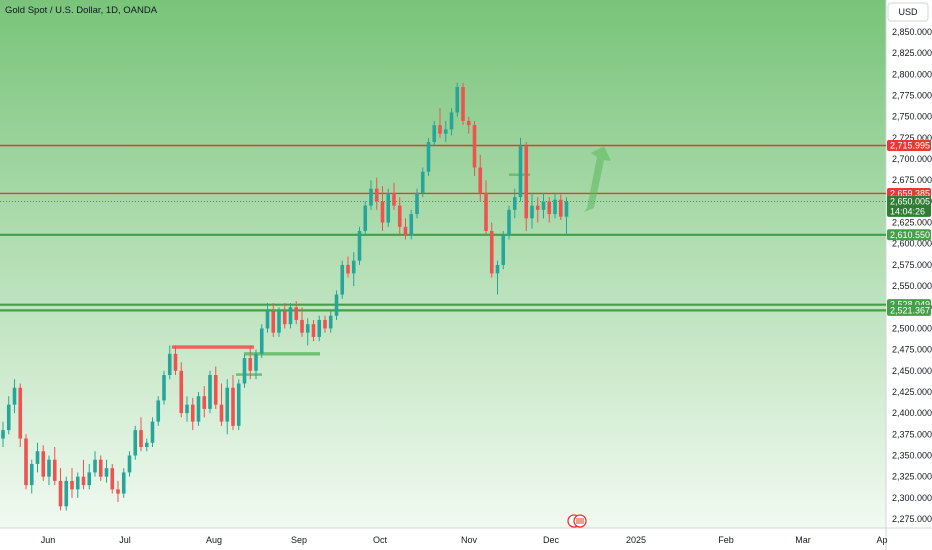 The height and width of the screenshot is (550, 932). Describe the element at coordinates (908, 12) in the screenshot. I see `currency-button: USD` at that location.